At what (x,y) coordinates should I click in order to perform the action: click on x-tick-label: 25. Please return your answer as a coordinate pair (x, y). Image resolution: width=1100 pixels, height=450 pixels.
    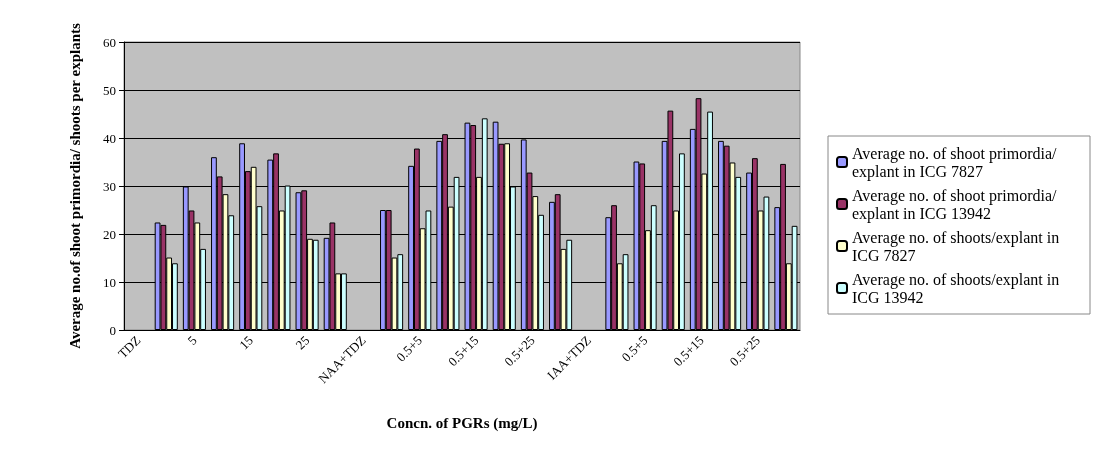
    Looking at the image, I should click on (302, 342).